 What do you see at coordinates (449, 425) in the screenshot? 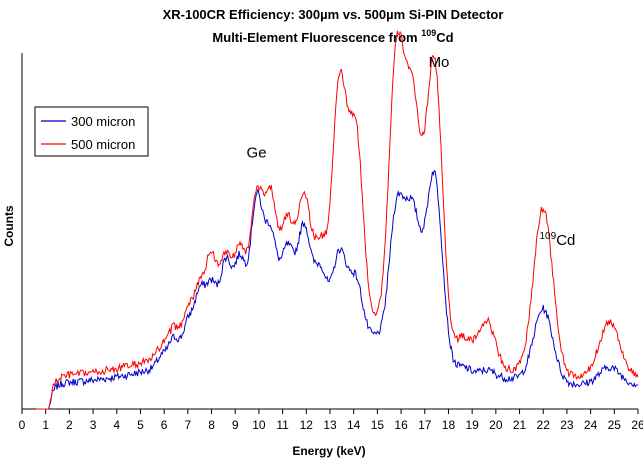
I see `x-tick-label: 18` at bounding box center [449, 425].